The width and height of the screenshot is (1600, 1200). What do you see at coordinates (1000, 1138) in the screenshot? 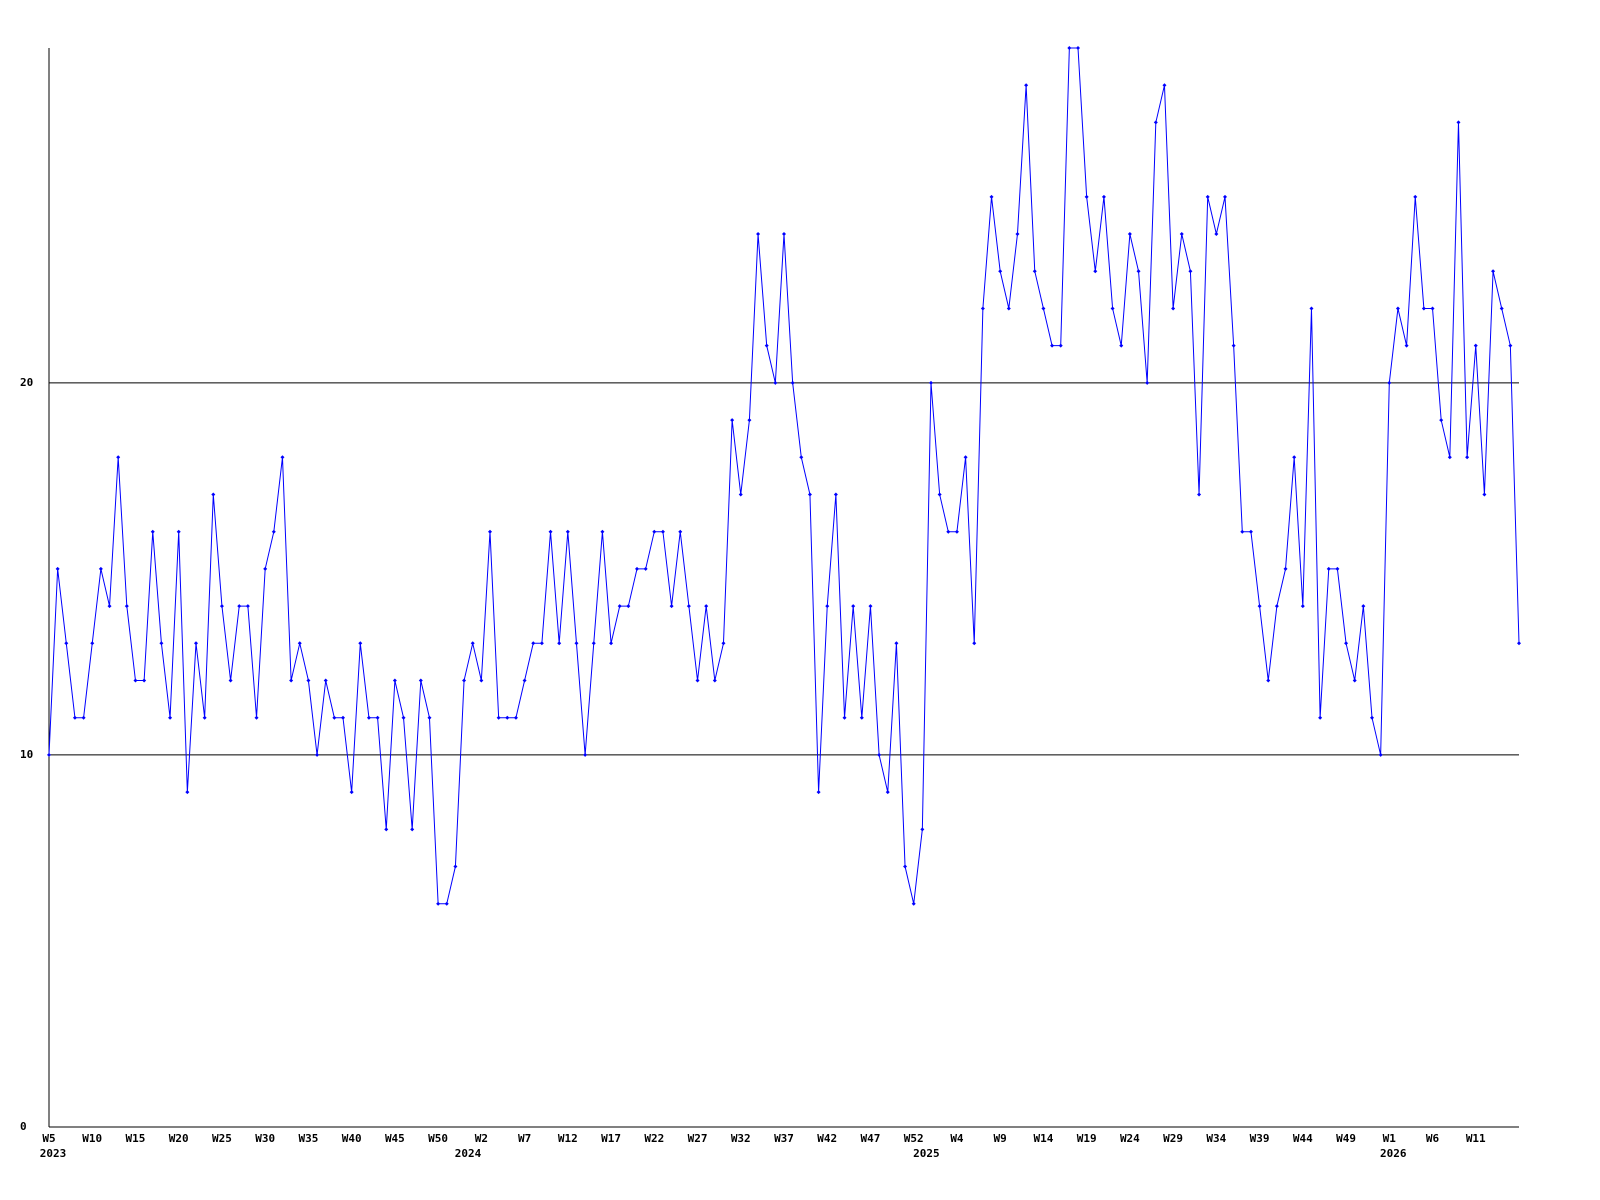
I see `x-tick-label: W9` at bounding box center [1000, 1138].